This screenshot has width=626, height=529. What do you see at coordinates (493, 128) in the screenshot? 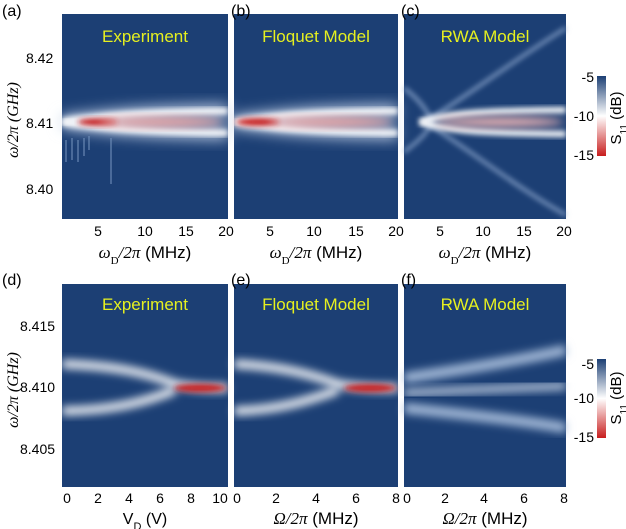
I see `panel-c-ridge-lower` at bounding box center [493, 128].